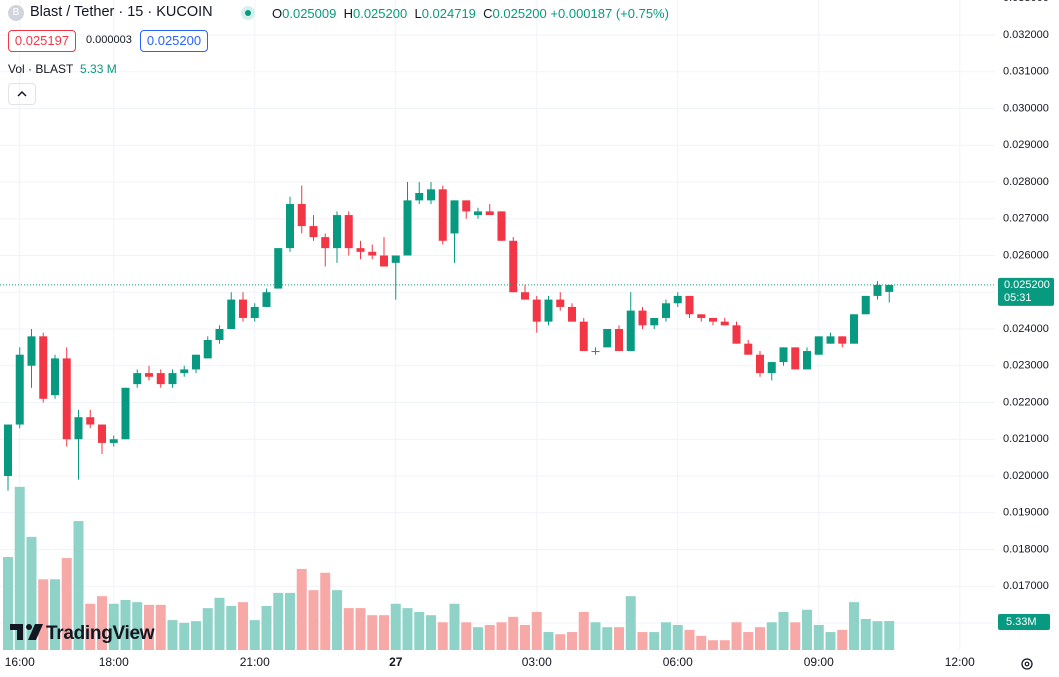 The height and width of the screenshot is (677, 1059). What do you see at coordinates (1026, 108) in the screenshot?
I see `y-tick-label: 0.030000` at bounding box center [1026, 108].